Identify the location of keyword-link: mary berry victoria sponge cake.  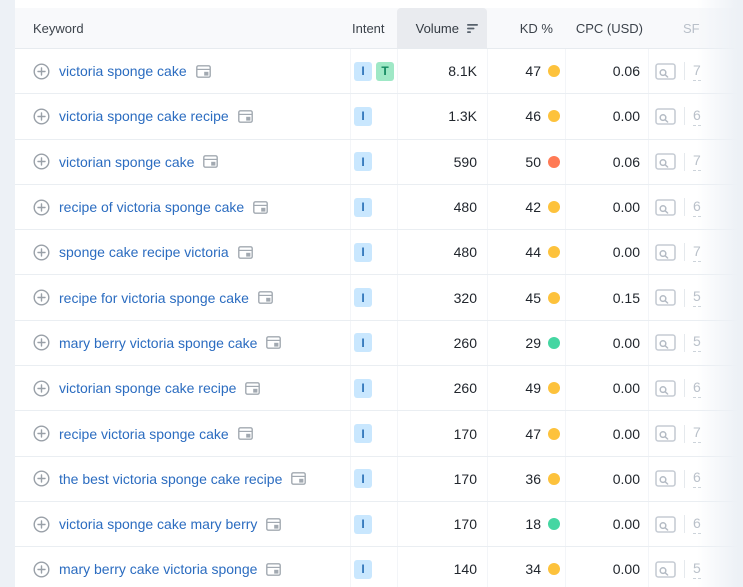
(158, 342).